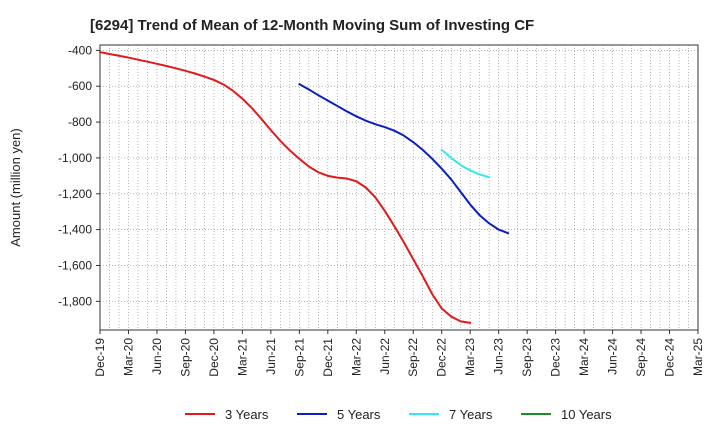  What do you see at coordinates (80, 122) in the screenshot?
I see `y-tick-label: -800` at bounding box center [80, 122].